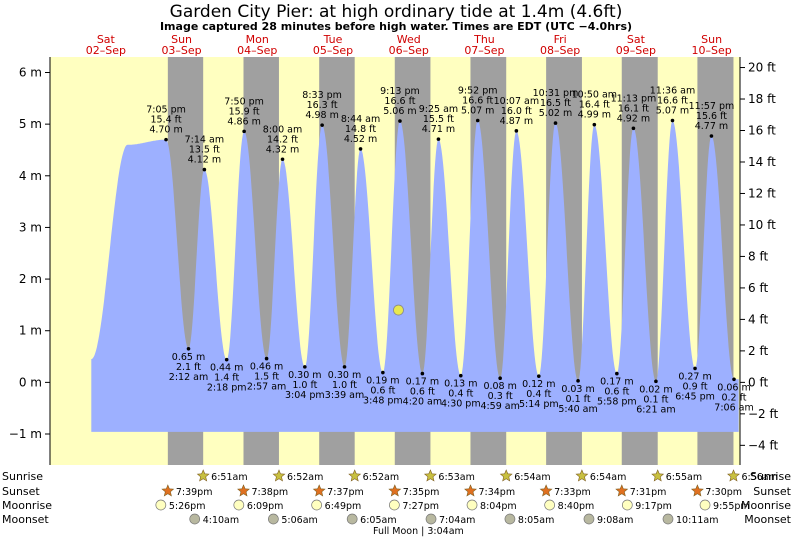  Describe the element at coordinates (204, 160) in the screenshot. I see `high-tide-metres: 4.12 m` at that location.